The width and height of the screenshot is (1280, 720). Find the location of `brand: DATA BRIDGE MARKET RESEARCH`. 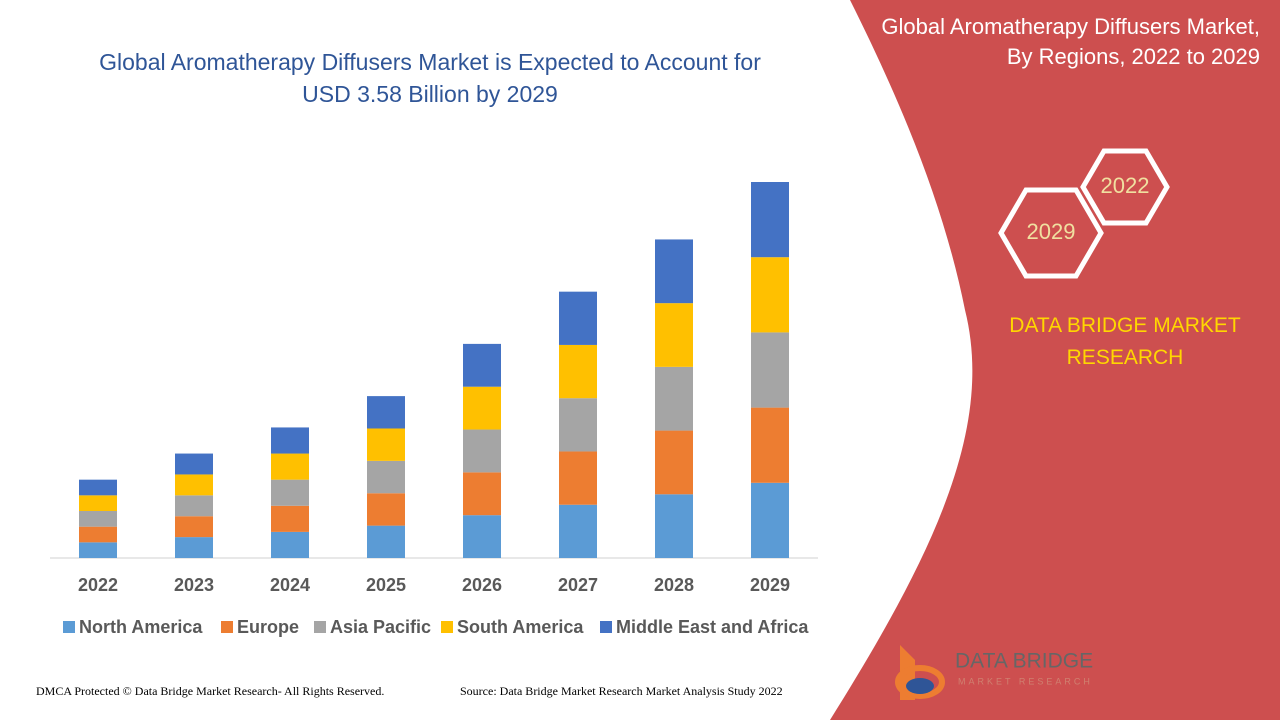

brand: DATA BRIDGE MARKET RESEARCH is located at coordinates (1125, 341).